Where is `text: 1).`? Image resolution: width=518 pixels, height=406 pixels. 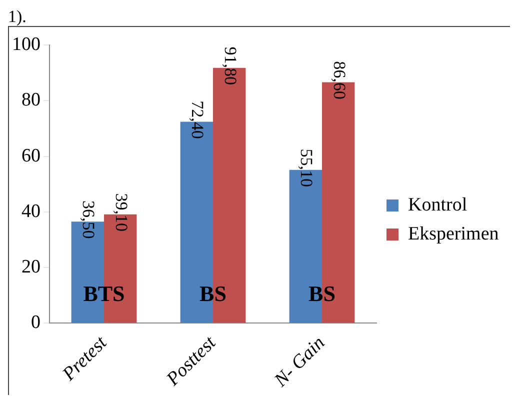 text: 1). is located at coordinates (18, 16).